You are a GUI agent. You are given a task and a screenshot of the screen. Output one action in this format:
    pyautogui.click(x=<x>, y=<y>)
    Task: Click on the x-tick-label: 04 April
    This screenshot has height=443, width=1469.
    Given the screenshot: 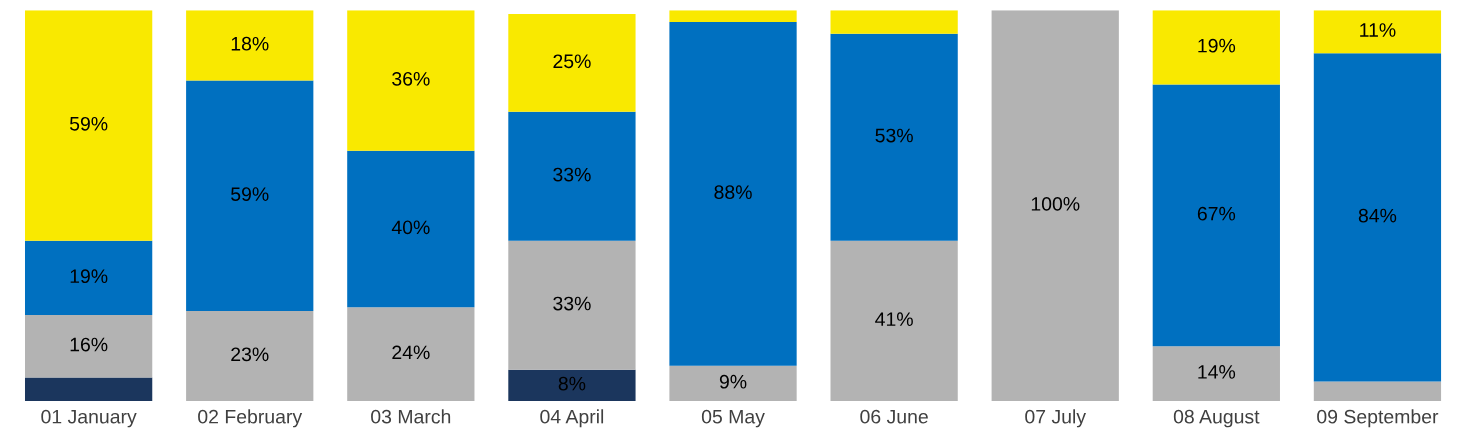 What is the action you would take?
    pyautogui.click(x=572, y=418)
    